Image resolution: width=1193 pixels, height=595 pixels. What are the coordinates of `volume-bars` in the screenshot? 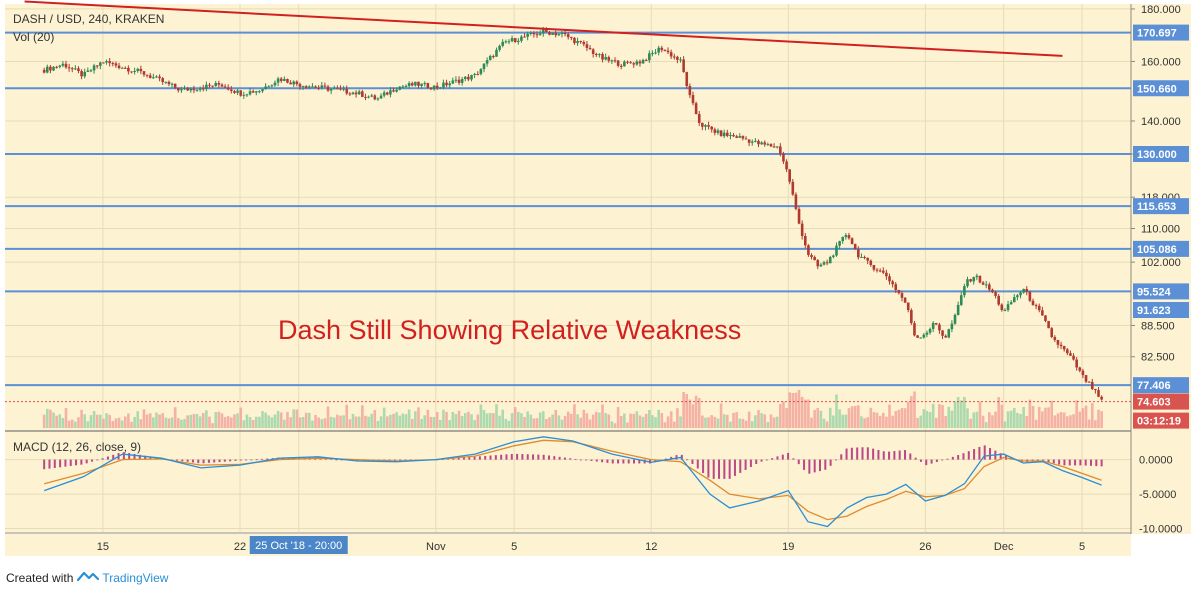 It's located at (572, 409).